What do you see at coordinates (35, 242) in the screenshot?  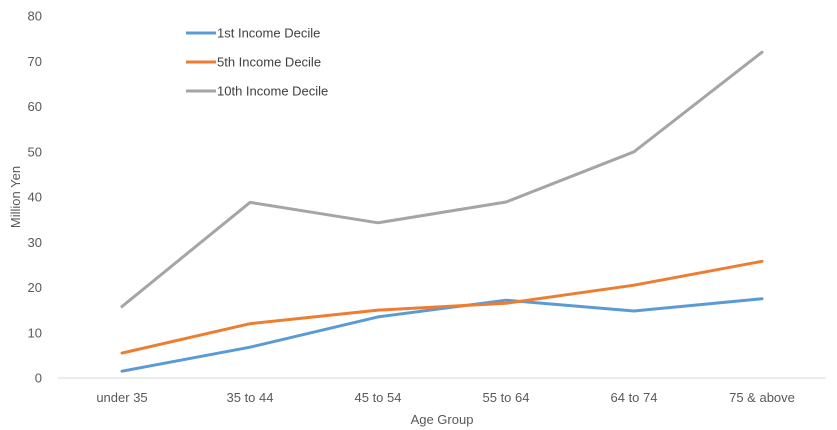 I see `y-tick-label: 30` at bounding box center [35, 242].